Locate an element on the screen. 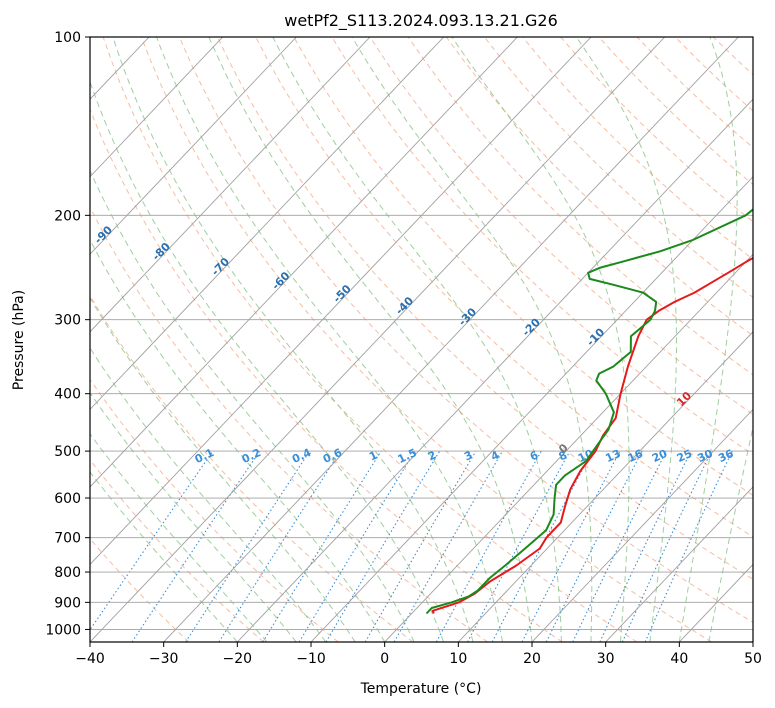 This screenshot has width=775, height=708. mixing-ratio-label: 36 is located at coordinates (726, 456).